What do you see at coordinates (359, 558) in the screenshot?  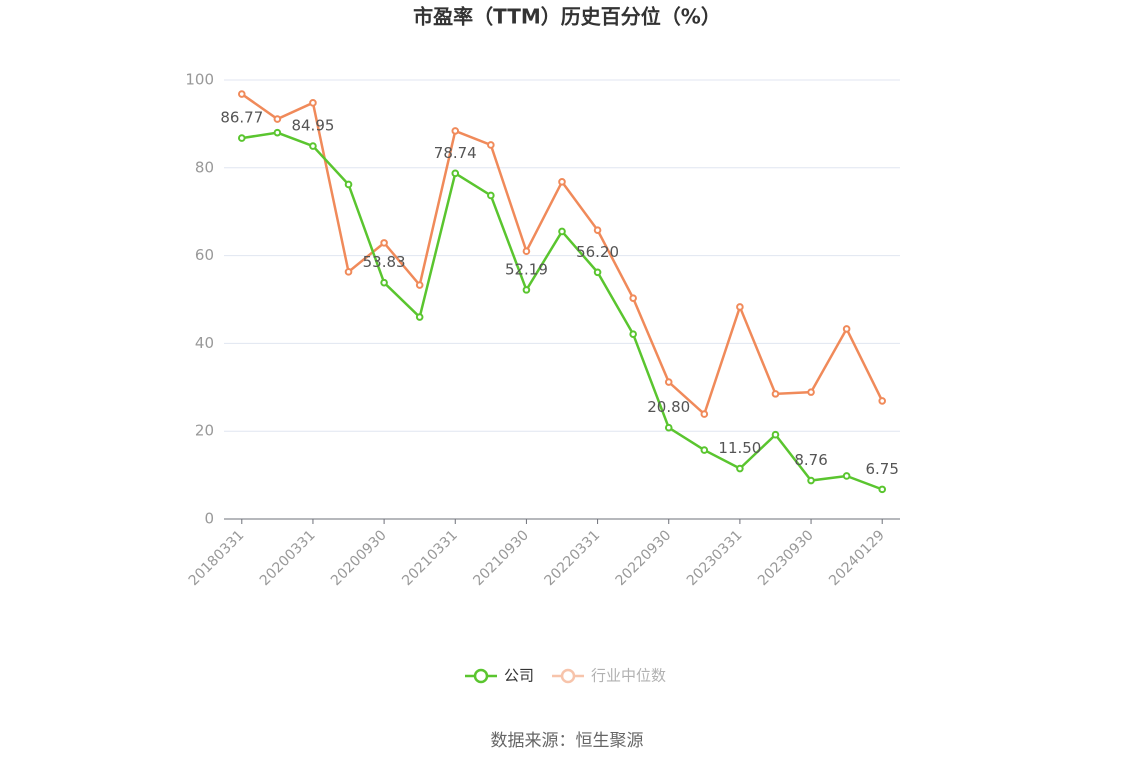 I see `x-tick-label: 20200930` at bounding box center [359, 558].